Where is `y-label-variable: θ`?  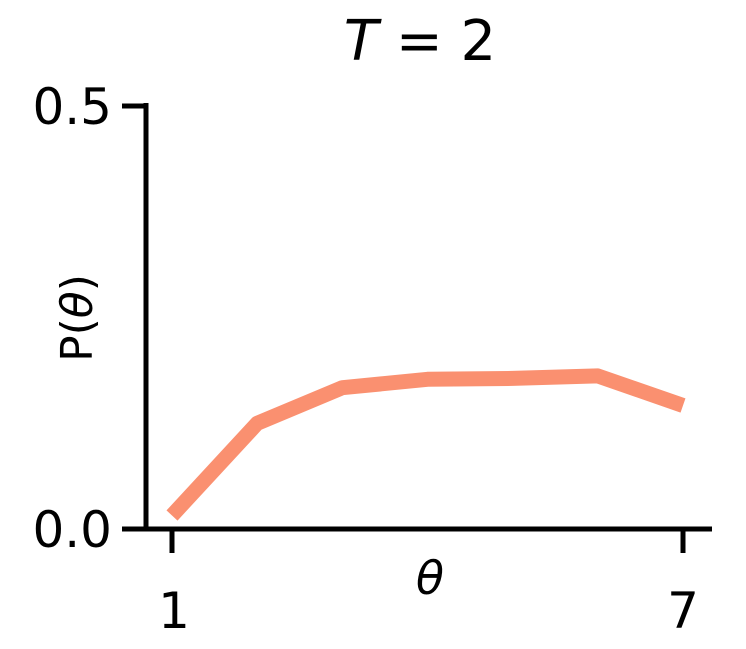 y-label-variable: θ is located at coordinates (77, 304).